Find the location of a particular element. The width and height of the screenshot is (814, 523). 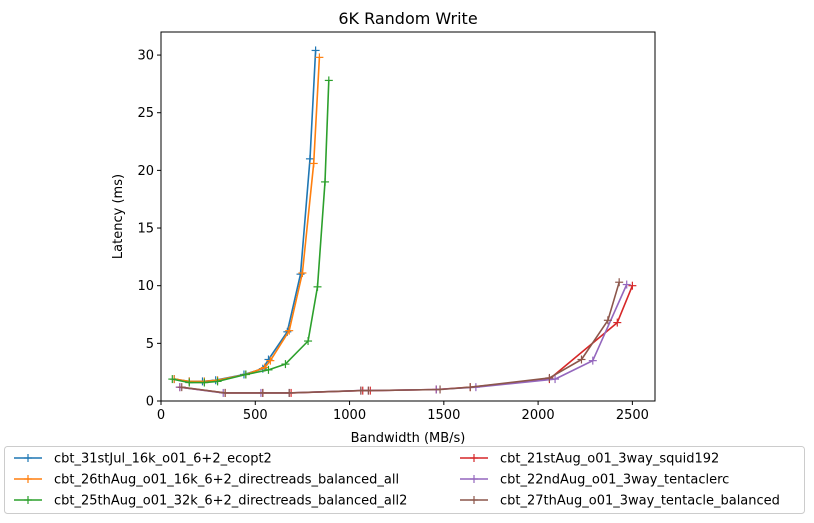

x-axis: 0 500 1000 1500 2000 2500 is located at coordinates (403, 412).